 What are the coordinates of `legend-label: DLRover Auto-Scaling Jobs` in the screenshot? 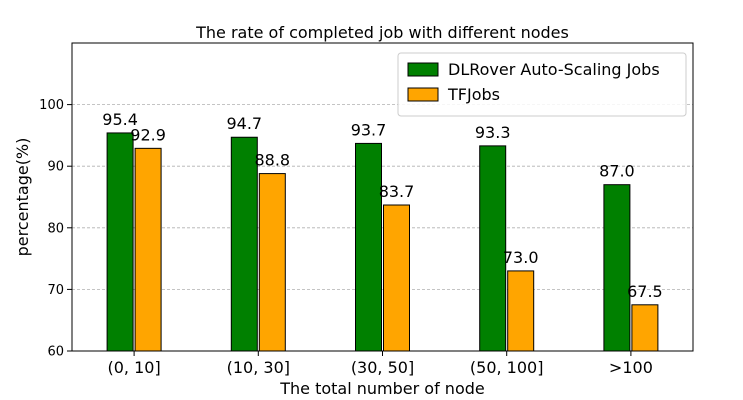 It's located at (554, 69).